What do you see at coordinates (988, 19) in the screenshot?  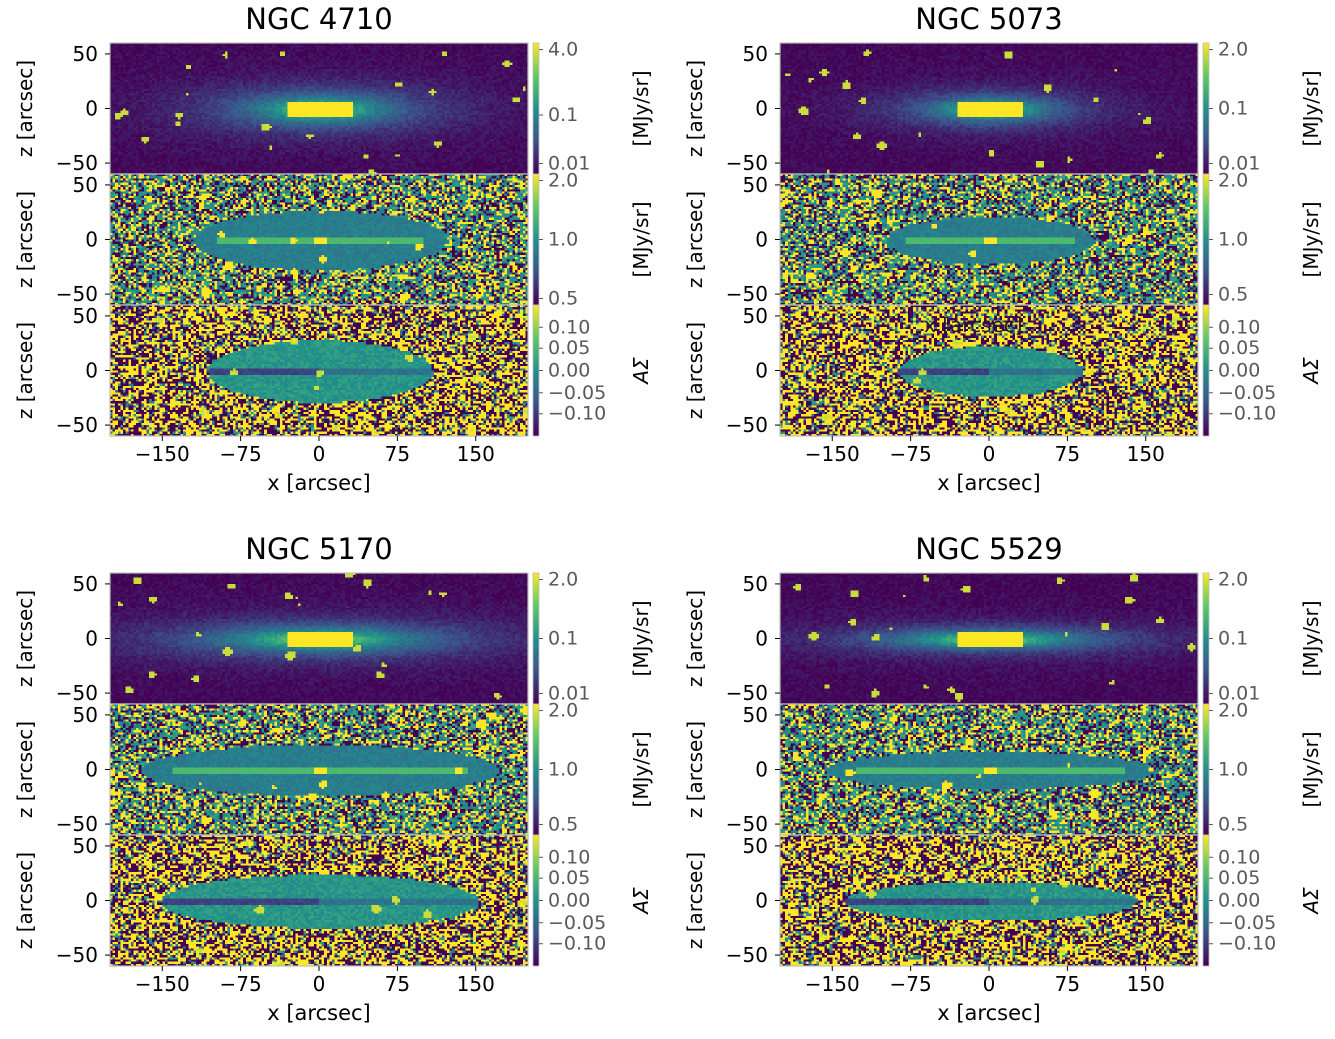 I see `panel-title: NGC 5073` at bounding box center [988, 19].